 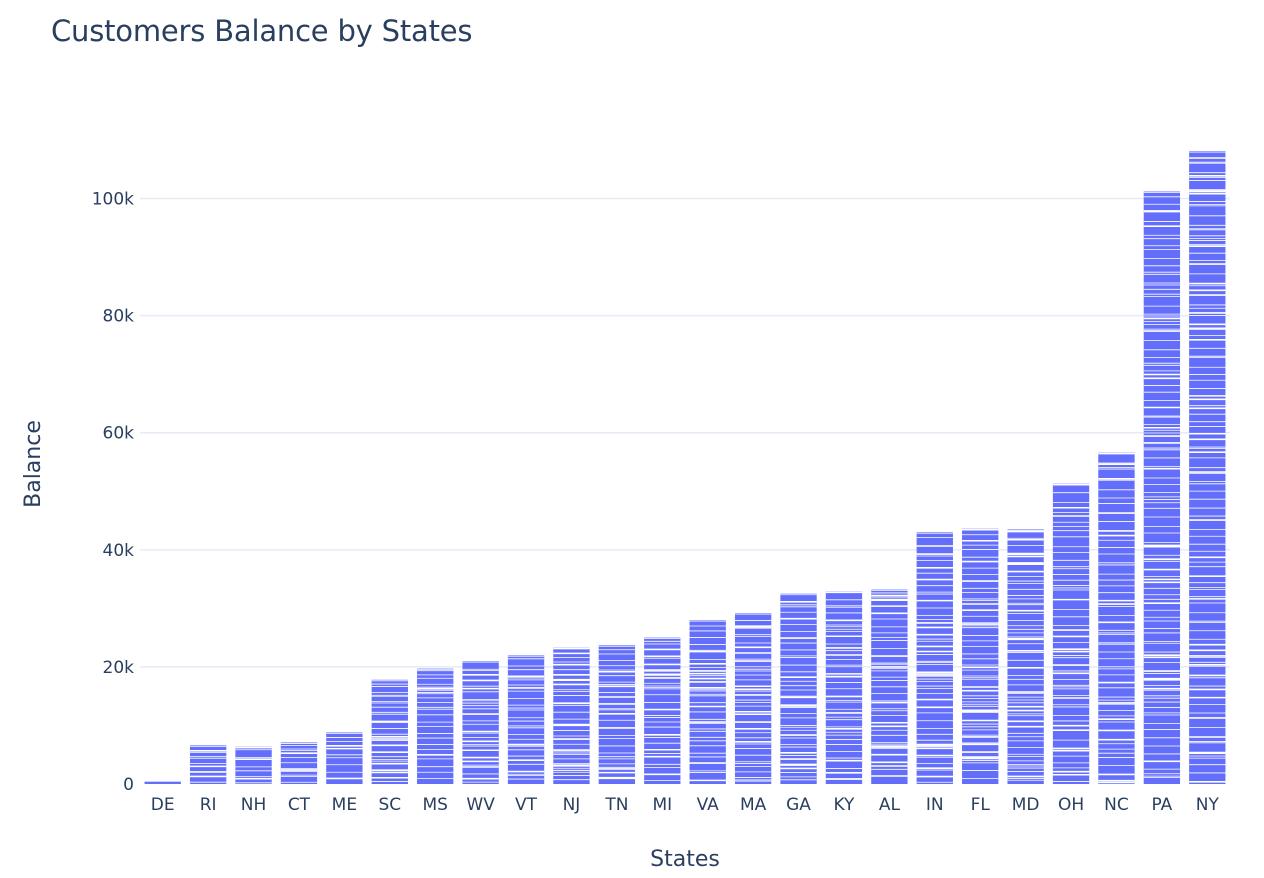 What do you see at coordinates (299, 805) in the screenshot?
I see `x-tick-label: CT` at bounding box center [299, 805].